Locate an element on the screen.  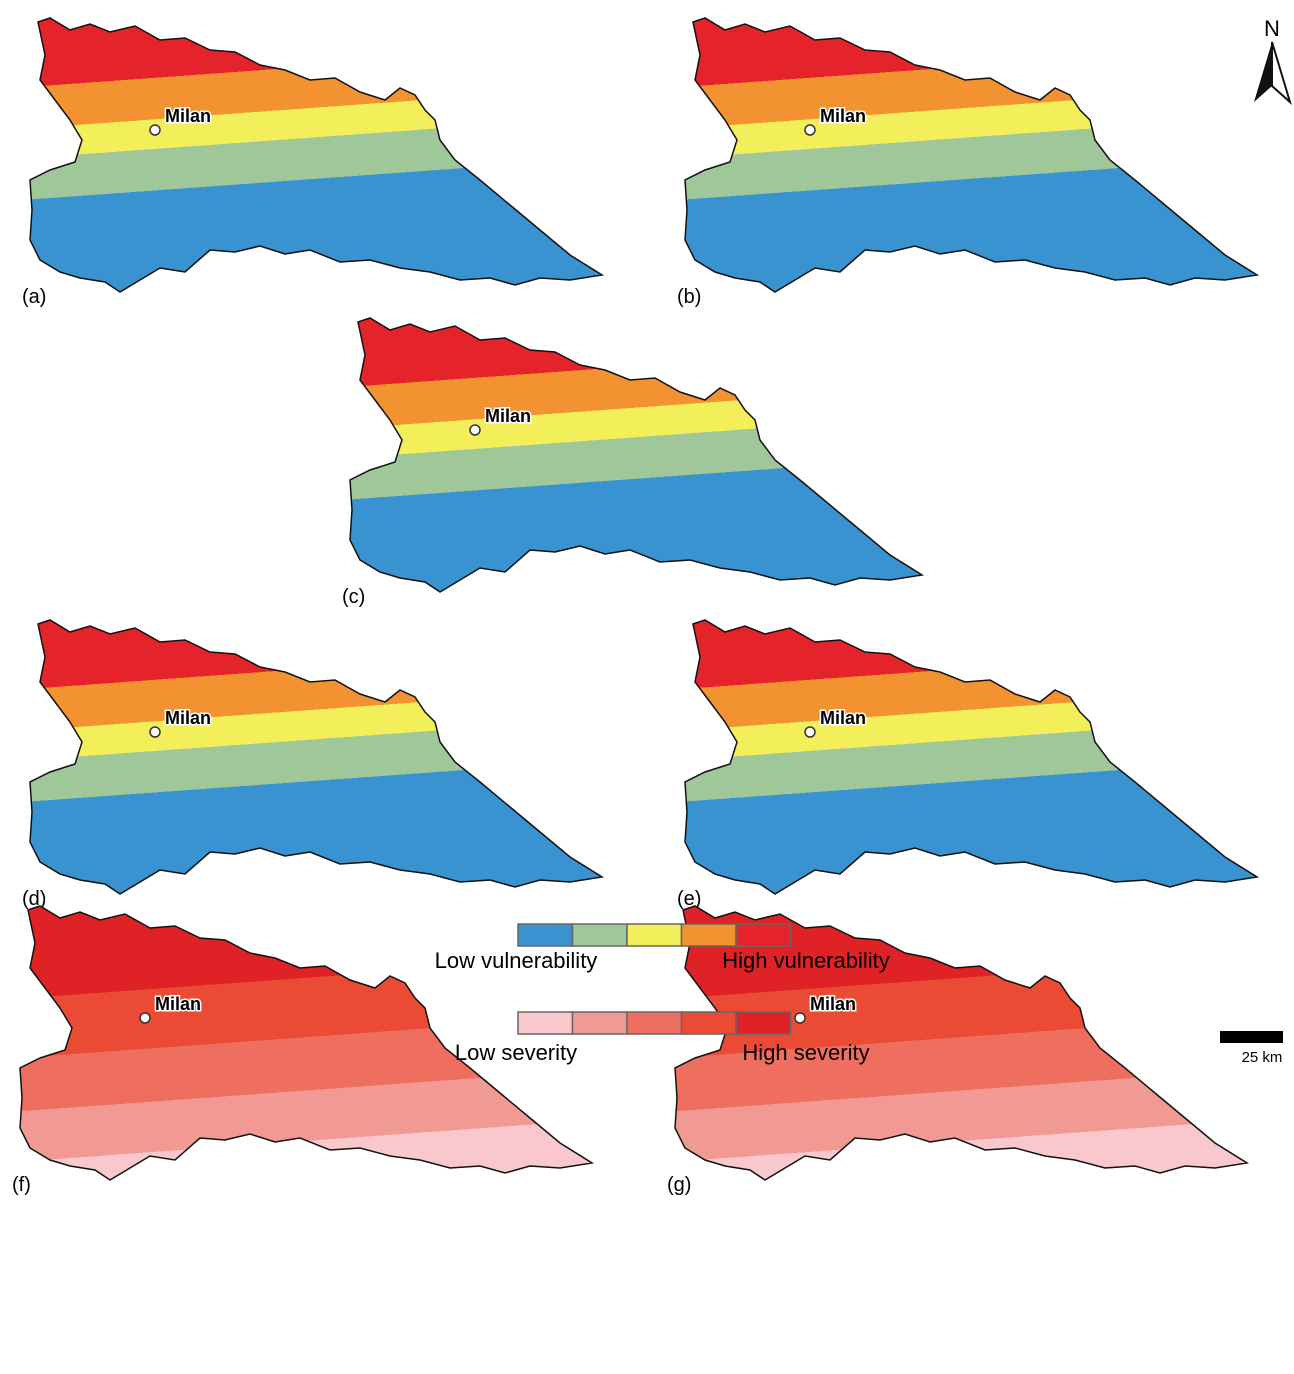
legend-low: Low vulnerability is located at coordinates (516, 960).